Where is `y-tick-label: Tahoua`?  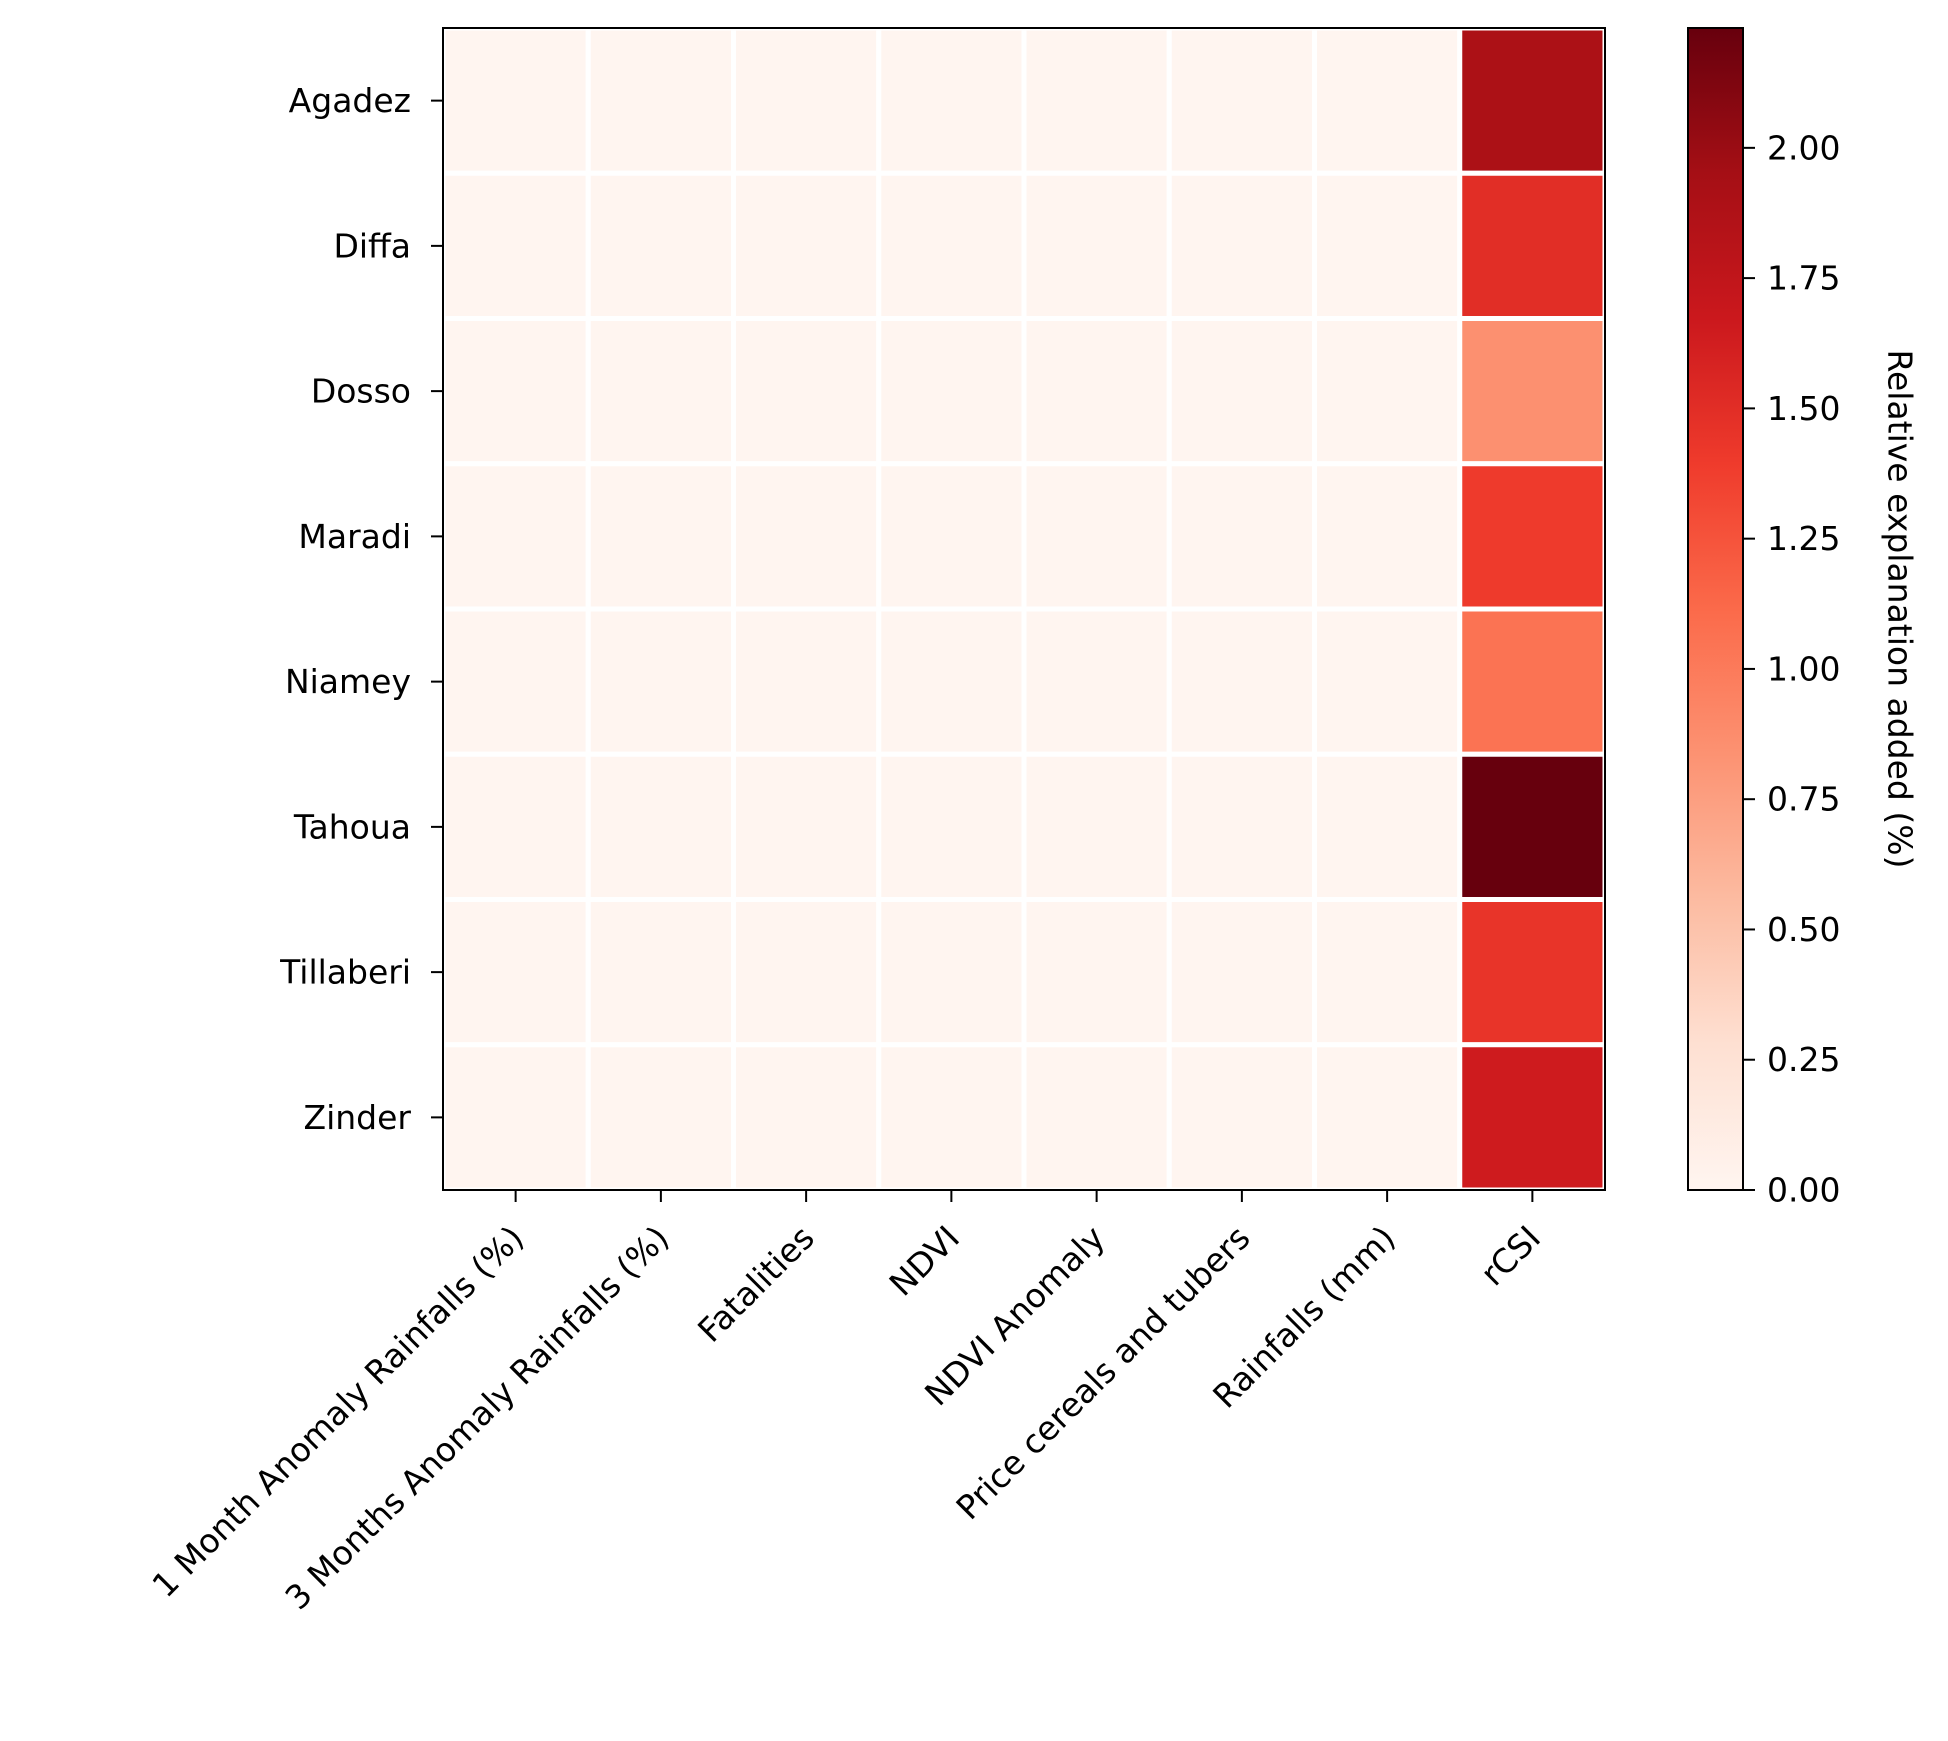
y-tick-label: Tahoua is located at coordinates (352, 826).